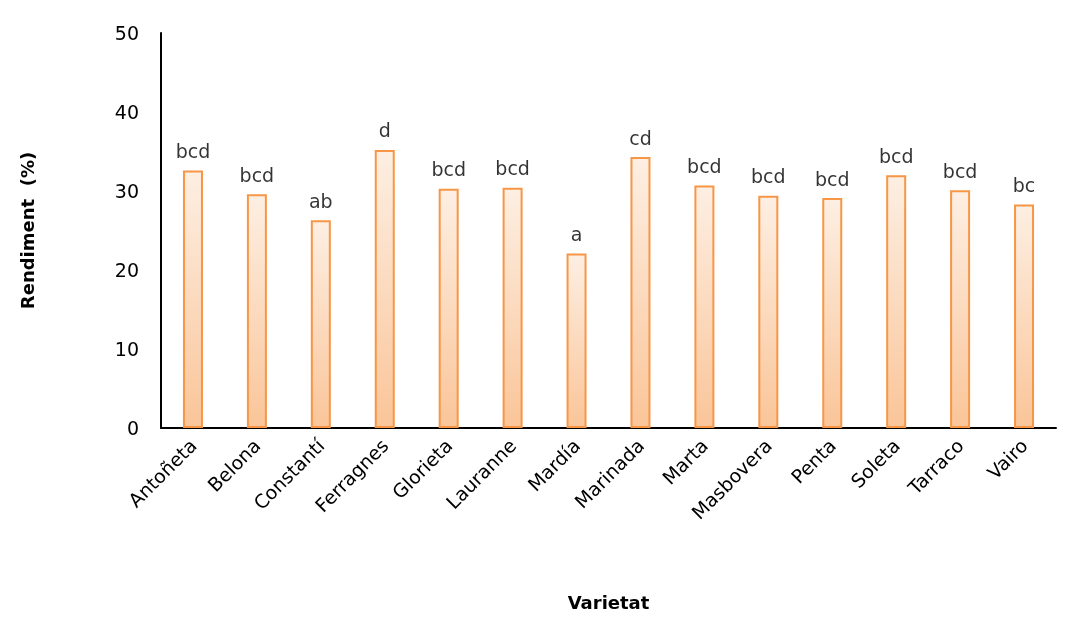 The height and width of the screenshot is (627, 1078). I want to click on y-tick-label: 10, so click(126, 349).